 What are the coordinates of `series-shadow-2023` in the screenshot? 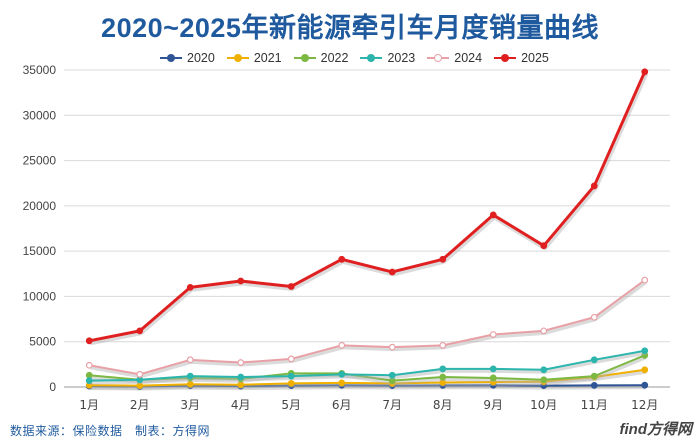 It's located at (368, 367).